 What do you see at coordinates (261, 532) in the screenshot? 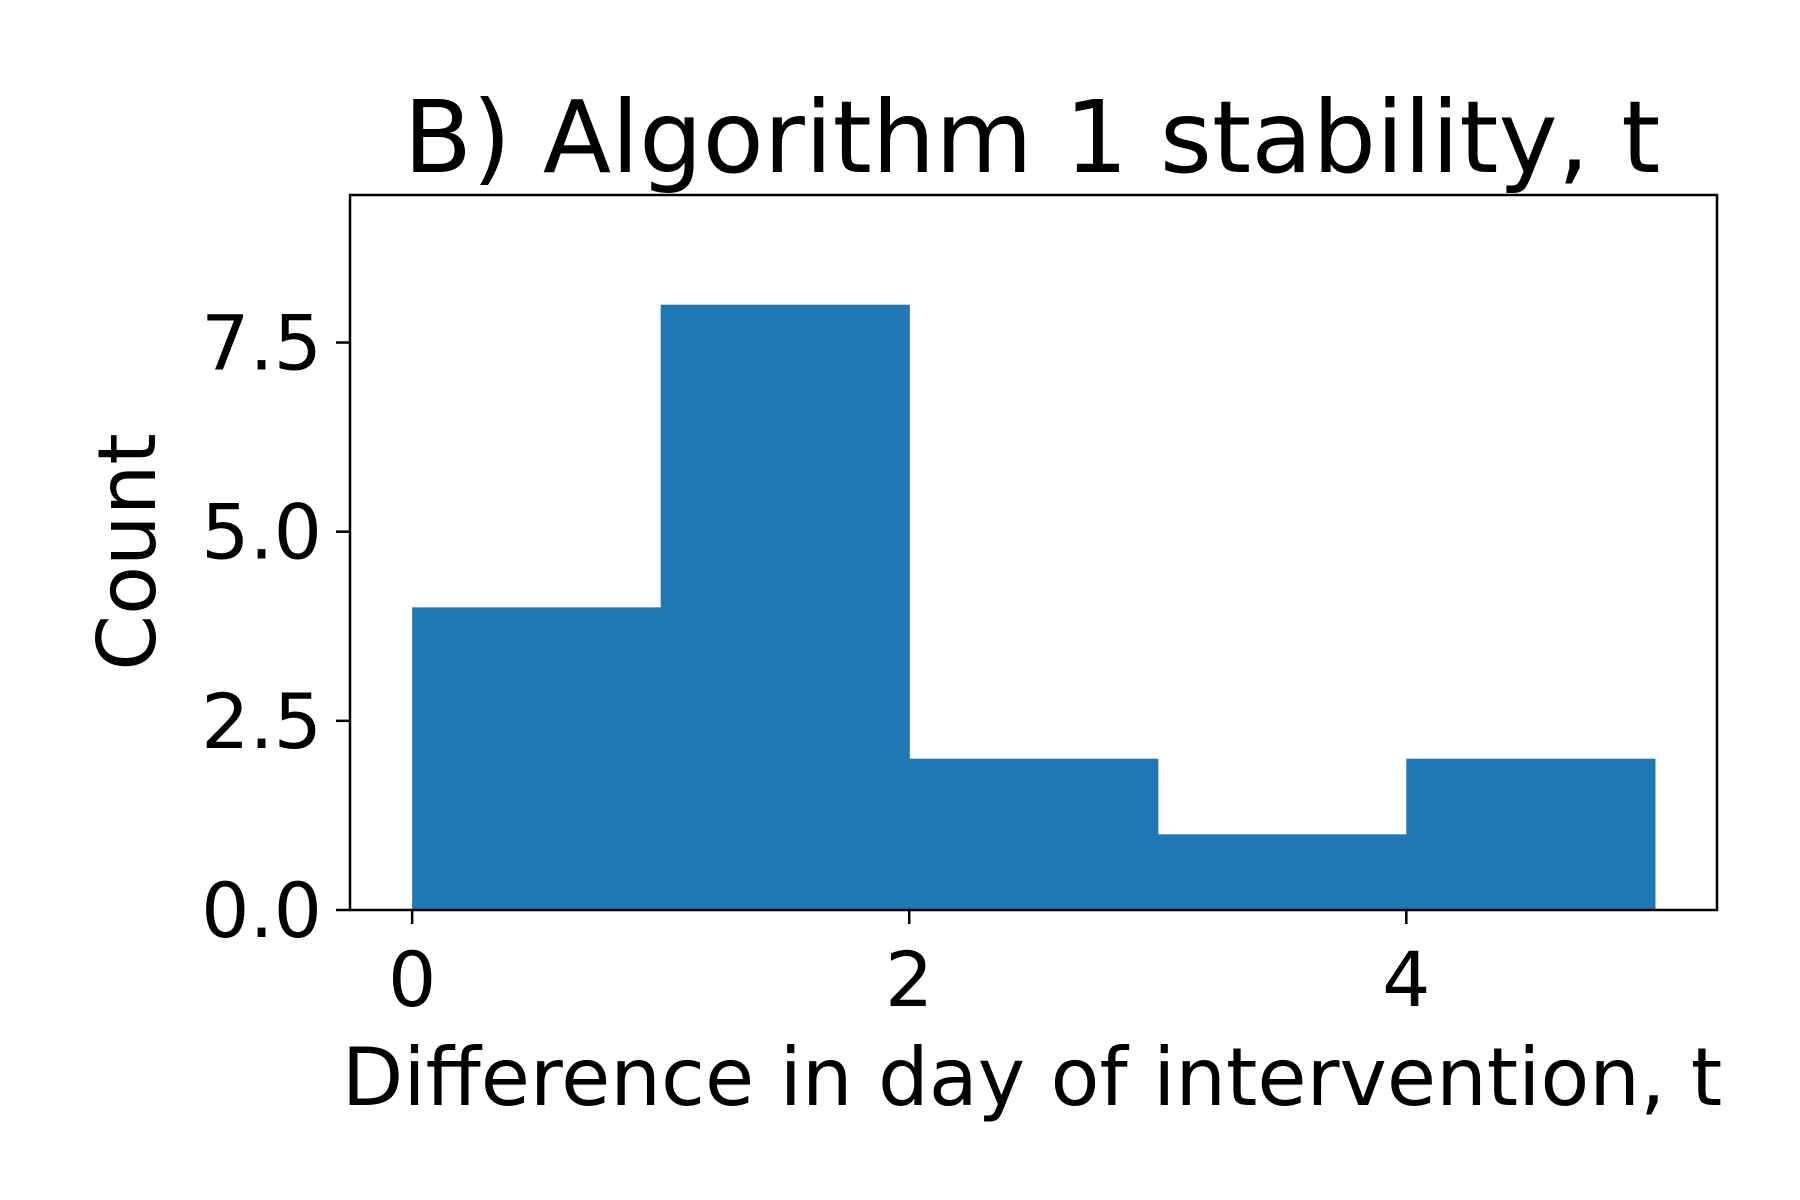
I see `y-tick-label-2: 5.0` at bounding box center [261, 532].